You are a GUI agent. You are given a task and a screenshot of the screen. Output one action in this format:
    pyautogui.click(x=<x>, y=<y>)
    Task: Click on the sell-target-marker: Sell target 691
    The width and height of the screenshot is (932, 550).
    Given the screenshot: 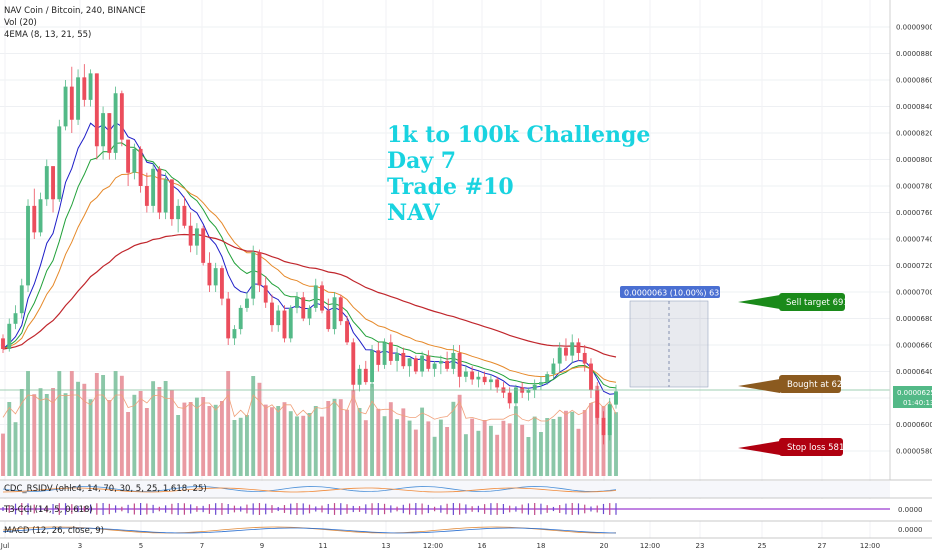 What is the action you would take?
    pyautogui.click(x=793, y=302)
    